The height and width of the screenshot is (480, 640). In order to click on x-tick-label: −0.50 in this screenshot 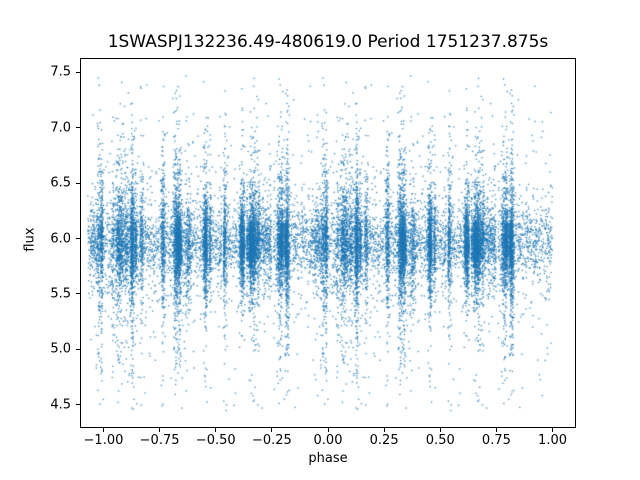, I will do `click(215, 440)`.